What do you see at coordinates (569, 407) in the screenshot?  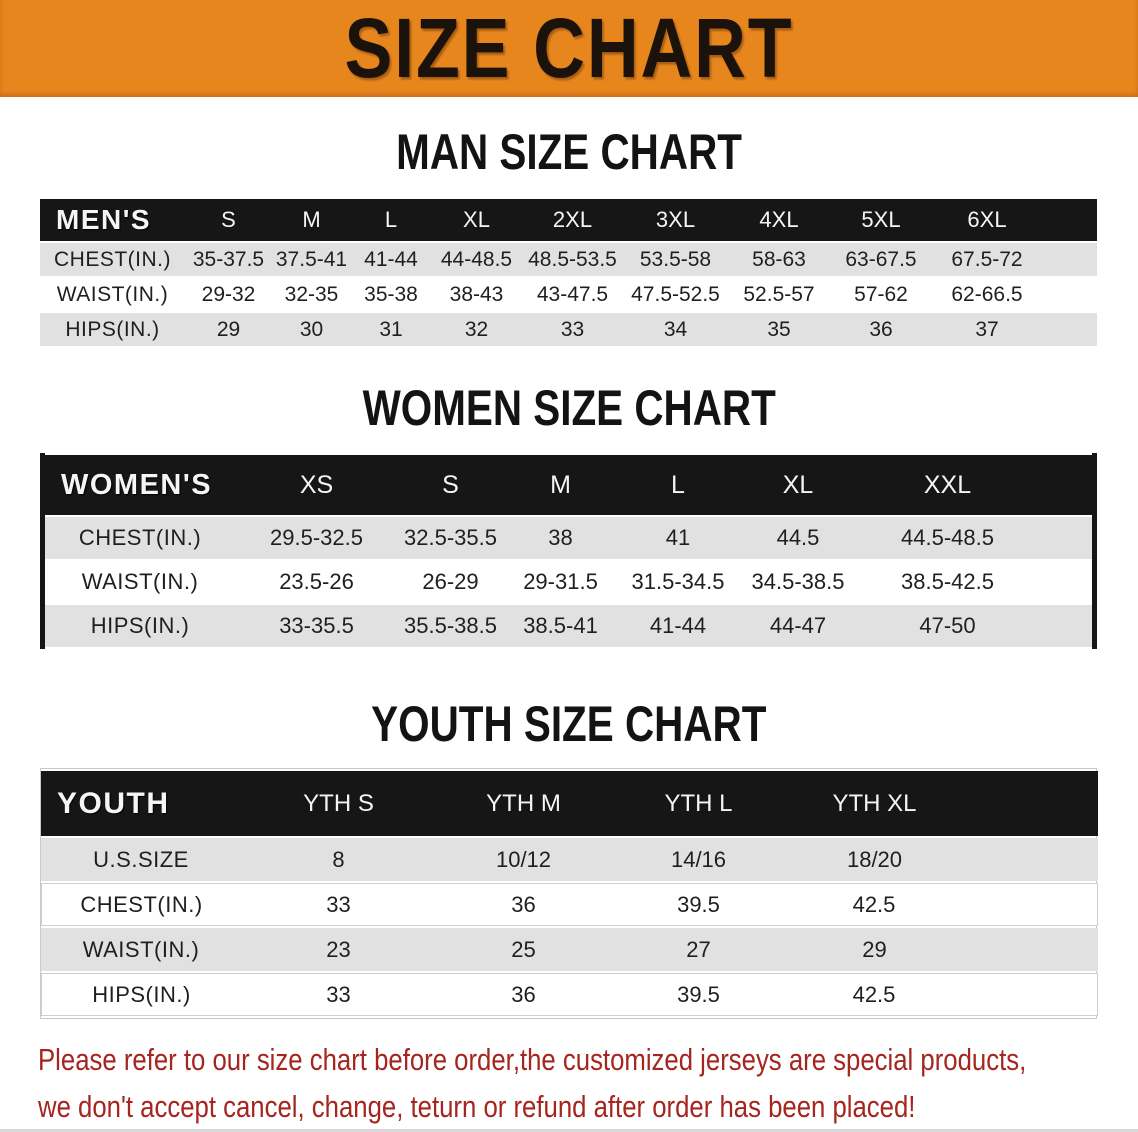 I see `section-heading-women: WOMEN SIZE CHART` at bounding box center [569, 407].